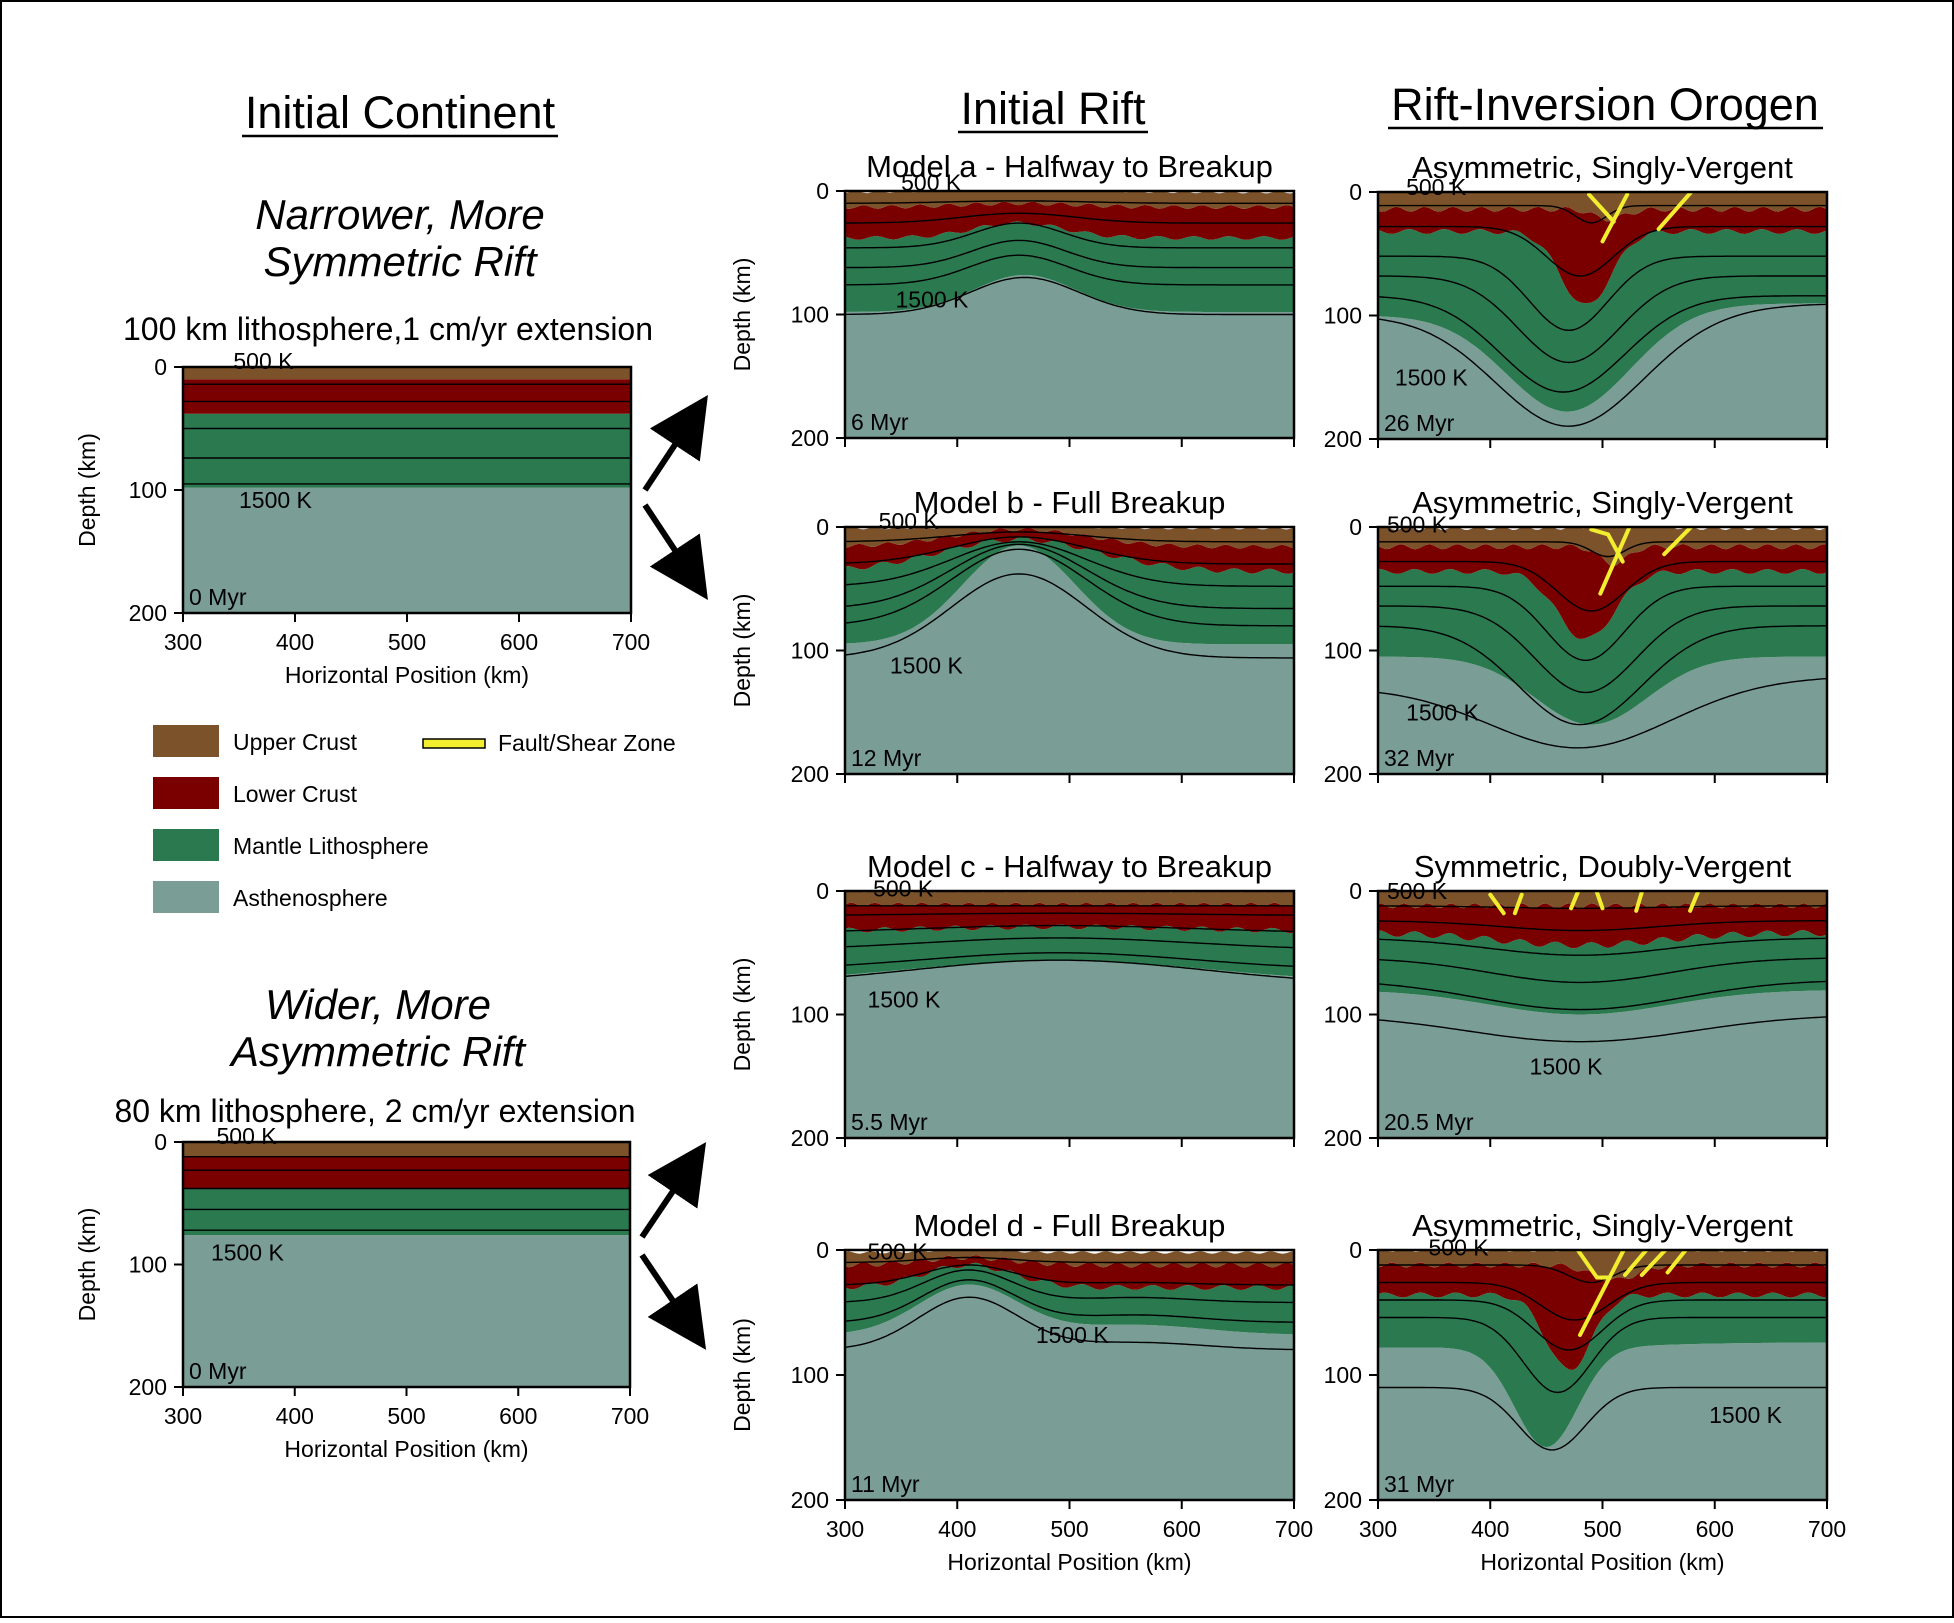  Describe the element at coordinates (407, 675) in the screenshot. I see `x-axis-label: Horizontal Position (km)` at that location.